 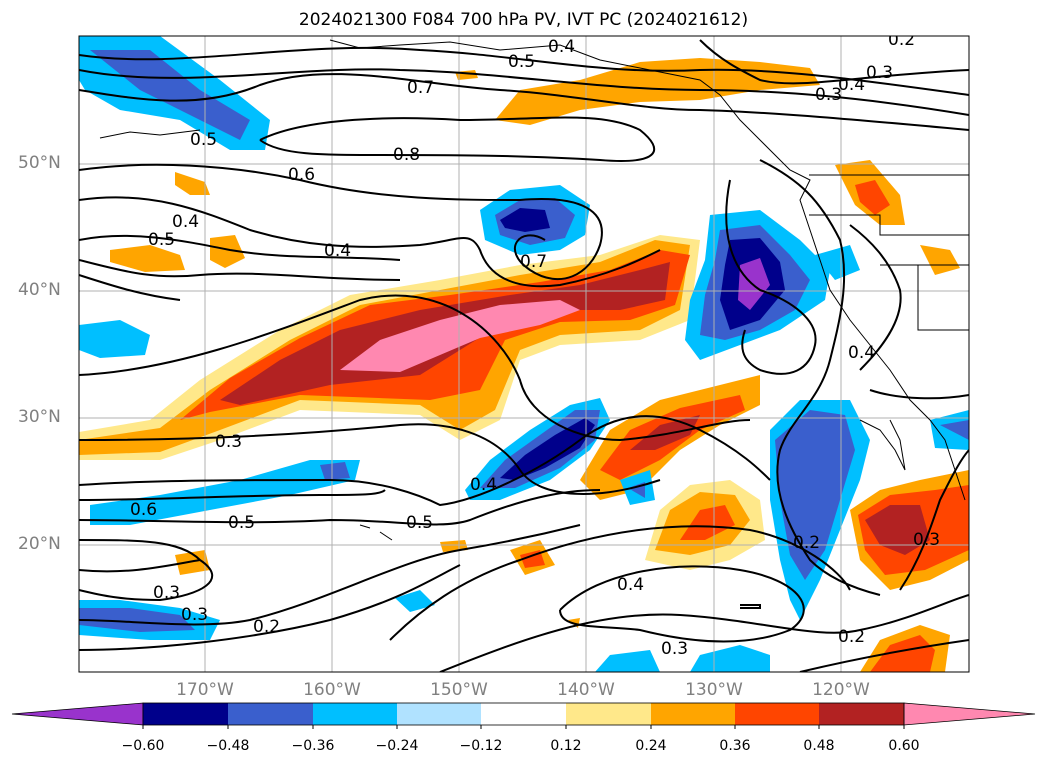 I want to click on colorbar-tick-label: −0.36, so click(x=313, y=746).